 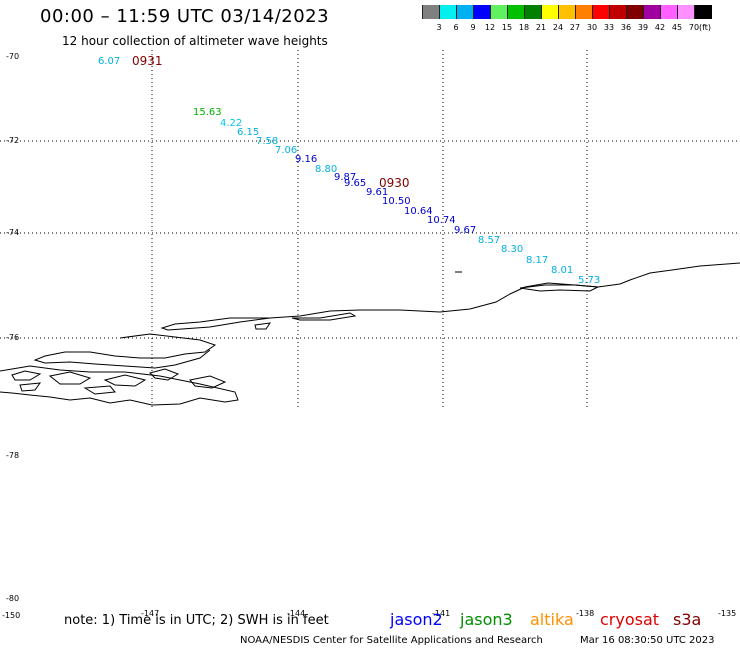 I want to click on colorbar-label: 36, so click(x=626, y=27).